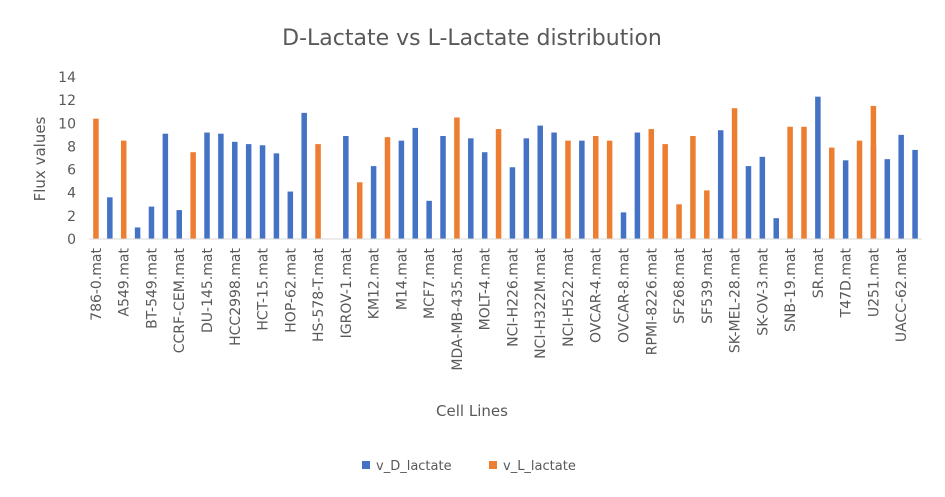 This screenshot has width=945, height=497. Describe the element at coordinates (625, 294) in the screenshot. I see `x-tick-label: OVCAR-8.mat` at that location.